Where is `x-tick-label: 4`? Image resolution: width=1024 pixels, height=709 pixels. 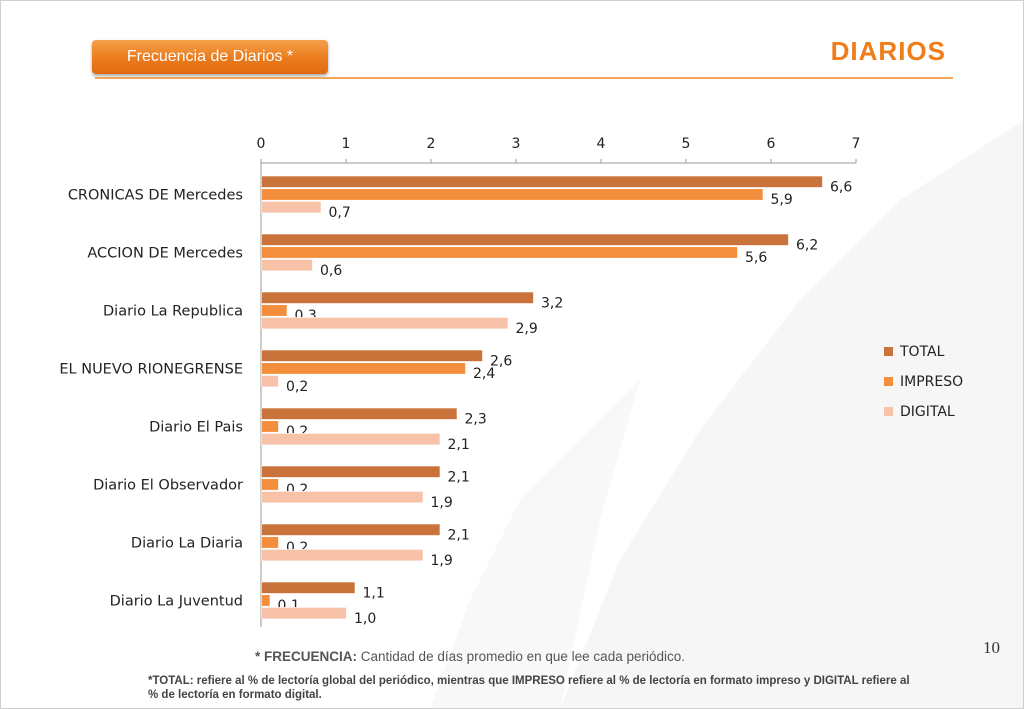 x-tick-label: 4 is located at coordinates (601, 144).